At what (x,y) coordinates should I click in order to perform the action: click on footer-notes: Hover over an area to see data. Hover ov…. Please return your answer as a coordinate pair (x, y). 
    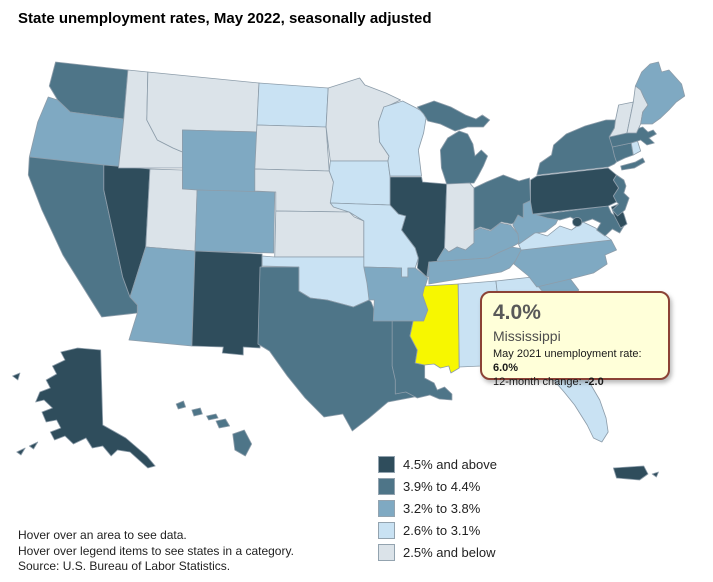
    Looking at the image, I should click on (156, 551).